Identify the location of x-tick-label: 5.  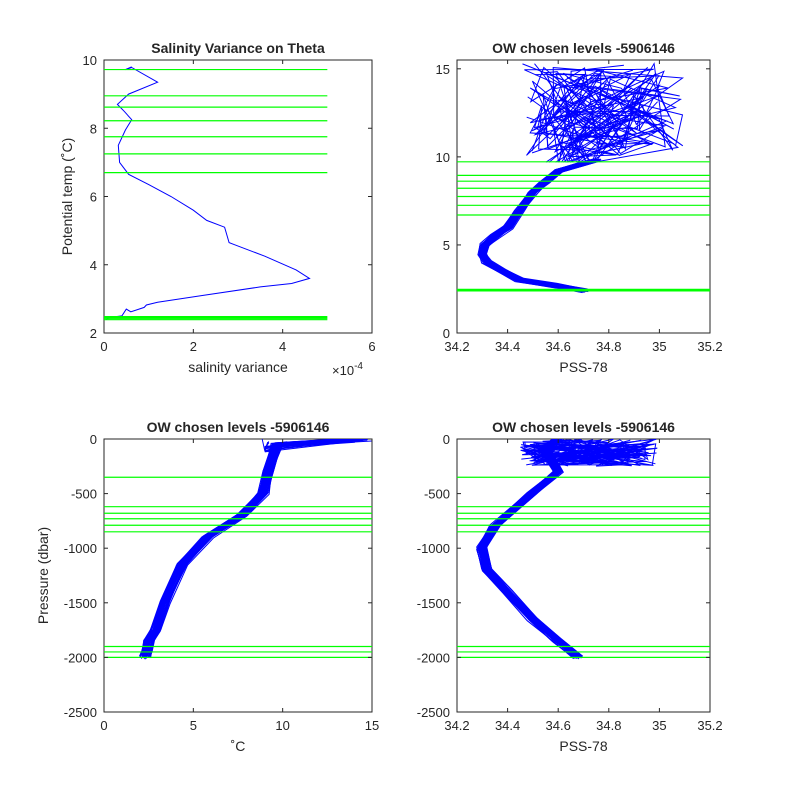
(193, 725).